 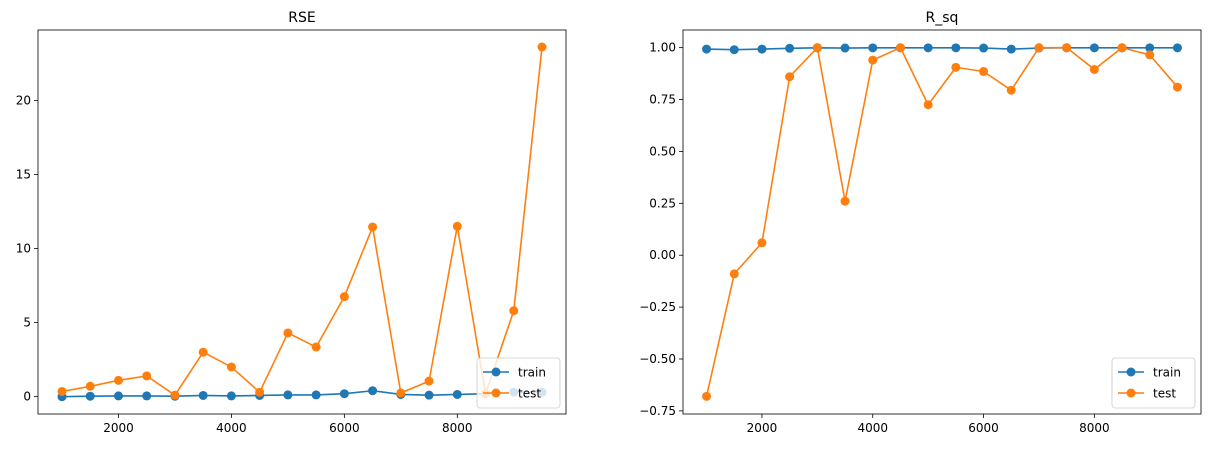 What do you see at coordinates (662, 151) in the screenshot?
I see `y-tick-label: 0.50` at bounding box center [662, 151].